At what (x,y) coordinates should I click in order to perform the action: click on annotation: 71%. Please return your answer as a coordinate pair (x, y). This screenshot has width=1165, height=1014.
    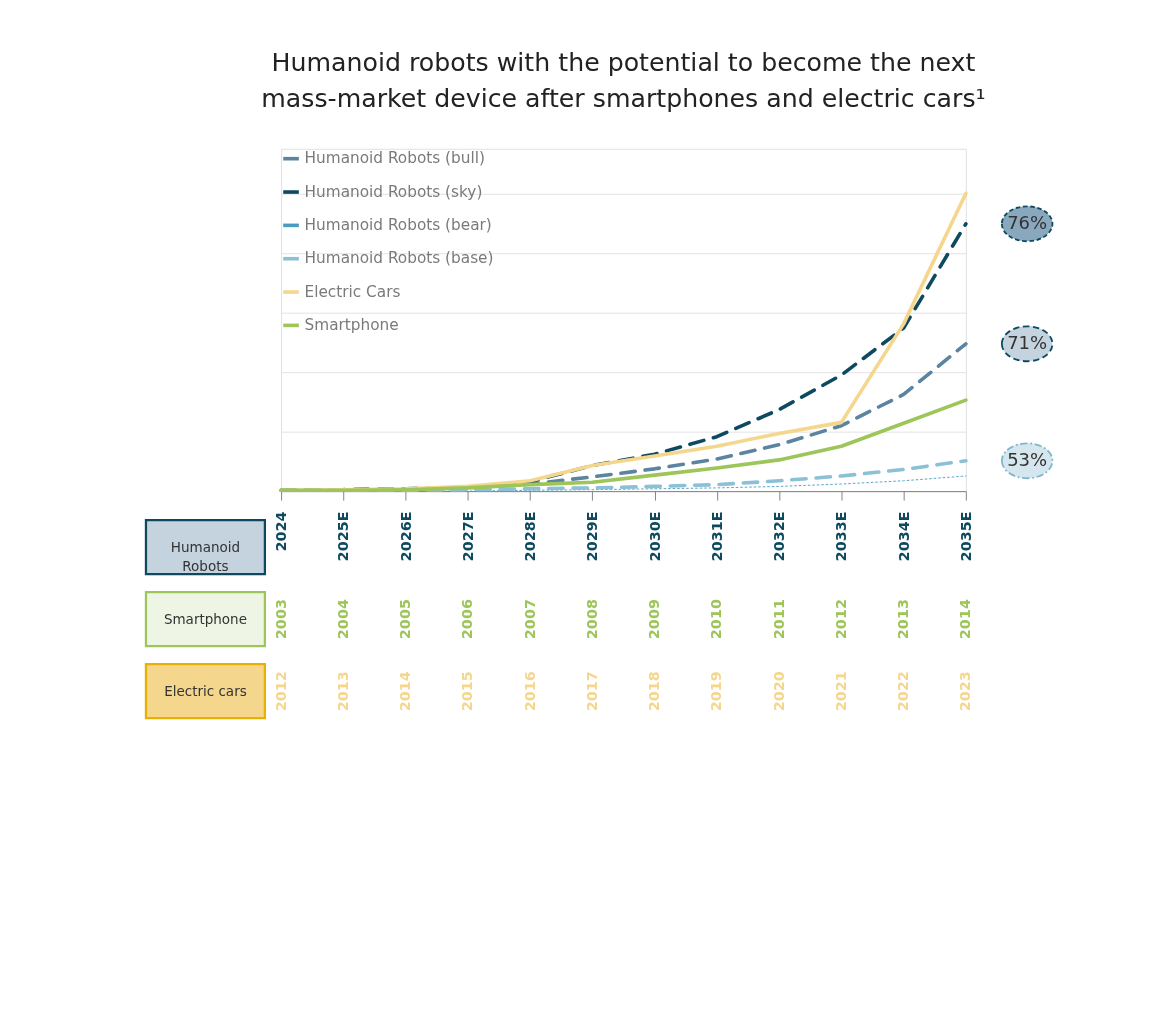
    Looking at the image, I should click on (1027, 343).